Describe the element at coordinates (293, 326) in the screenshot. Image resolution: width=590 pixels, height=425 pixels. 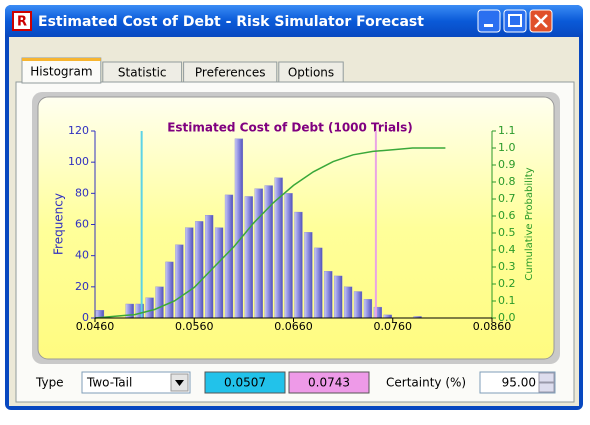
I see `x-tick-label: 0.0660` at that location.